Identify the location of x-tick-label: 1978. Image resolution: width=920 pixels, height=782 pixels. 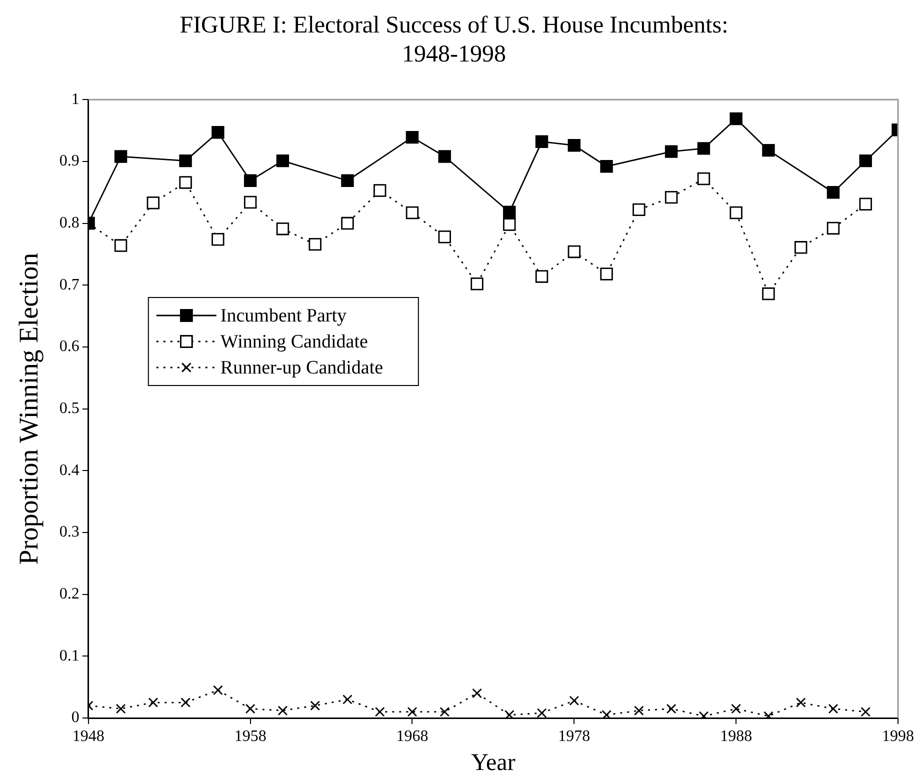
(574, 736).